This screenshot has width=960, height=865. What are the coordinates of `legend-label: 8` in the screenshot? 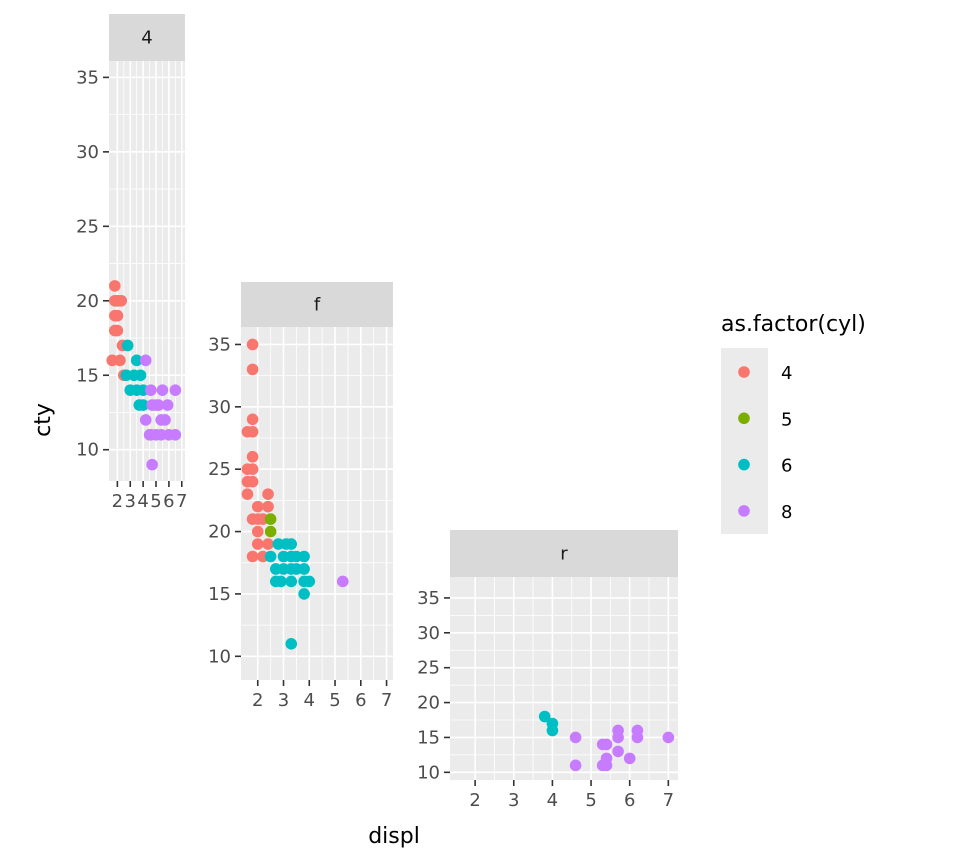 It's located at (786, 512).